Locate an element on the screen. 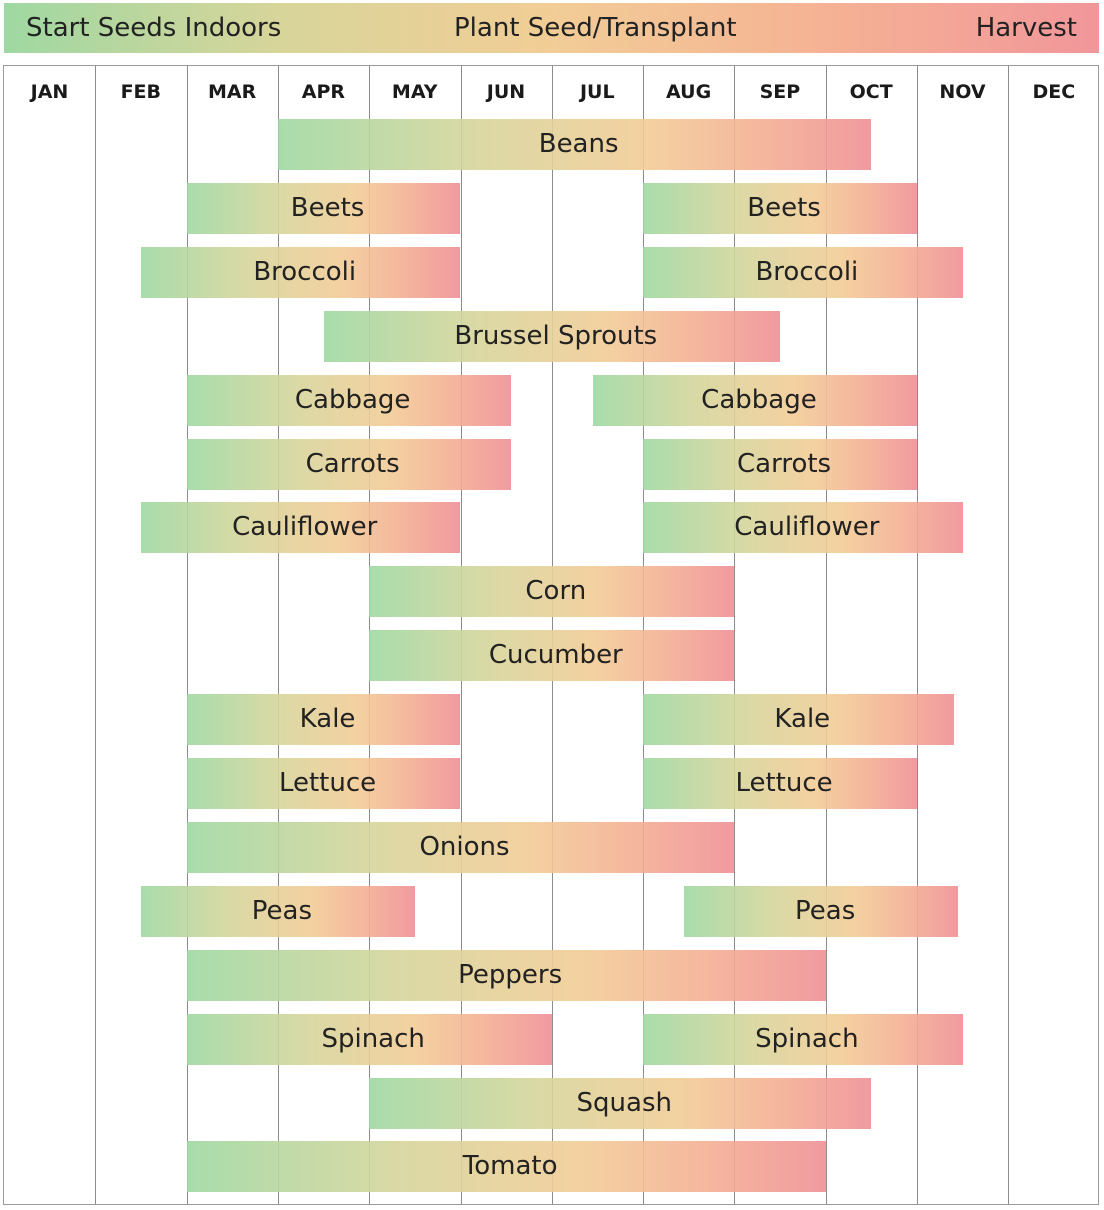 This screenshot has width=1104, height=1210. crop-label: Squash is located at coordinates (624, 1102).